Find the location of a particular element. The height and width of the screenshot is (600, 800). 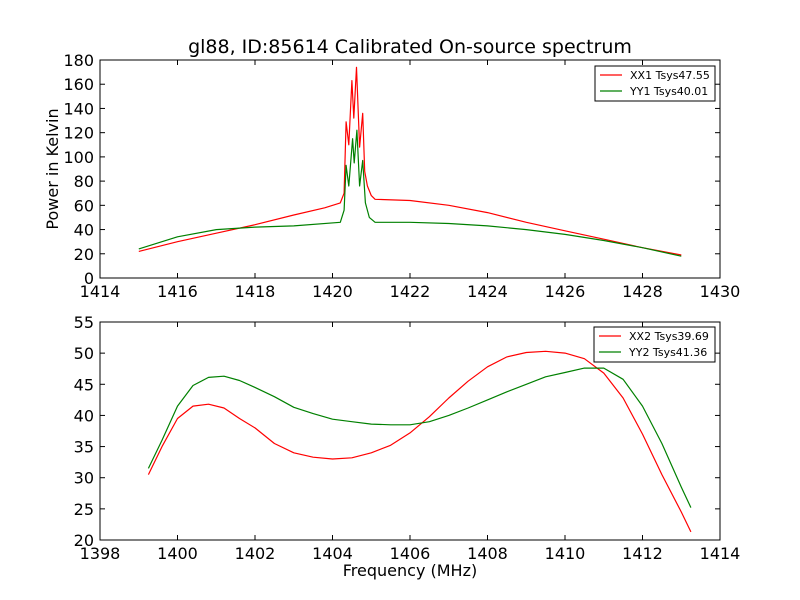

top-x-tick-label: 1424 is located at coordinates (487, 291).